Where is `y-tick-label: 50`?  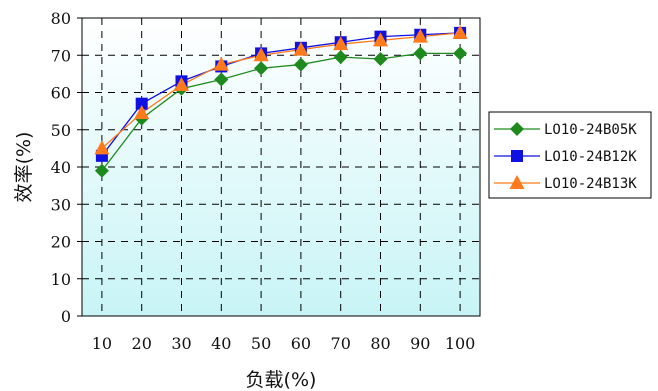
y-tick-label: 50 is located at coordinates (61, 130).